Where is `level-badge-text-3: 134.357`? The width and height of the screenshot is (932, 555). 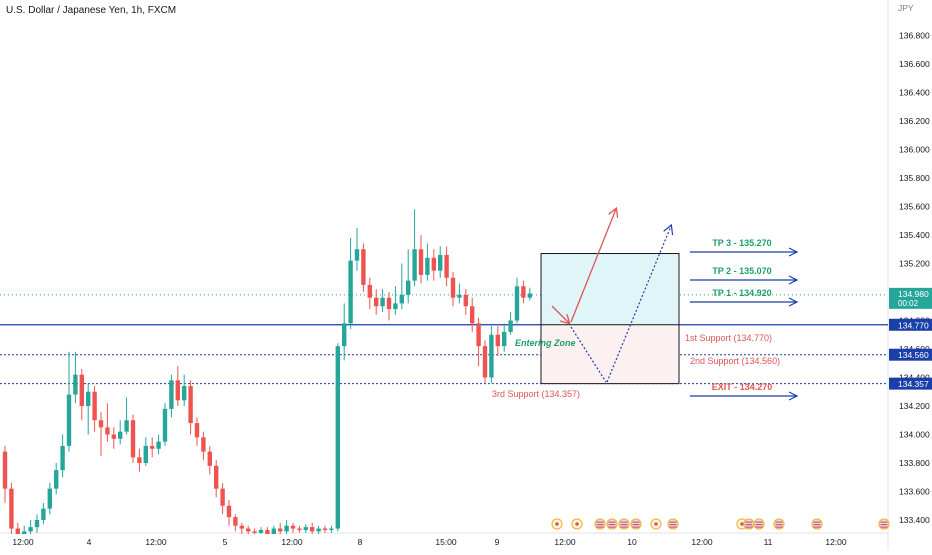
level-badge-text-3: 134.357 is located at coordinates (913, 384).